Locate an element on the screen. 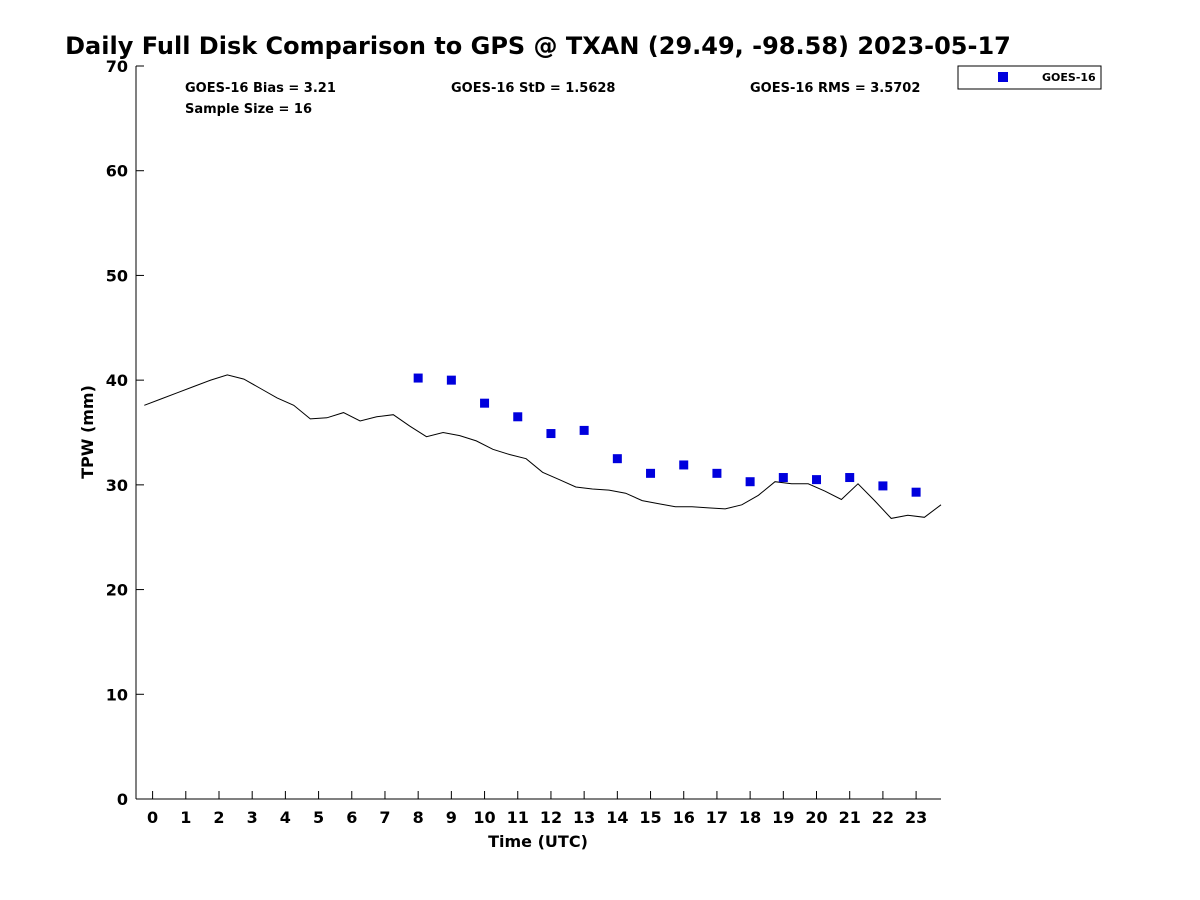 The image size is (1200, 900). legend-label-goes16: GOES-16 is located at coordinates (1069, 77).